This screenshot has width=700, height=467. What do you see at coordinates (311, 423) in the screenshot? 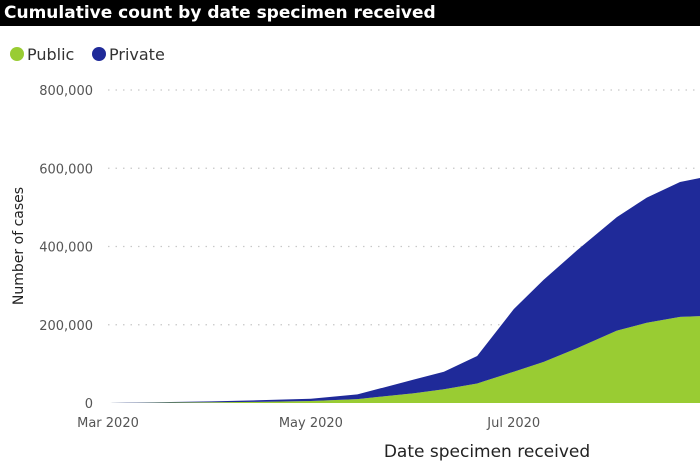
I see `x-tick-label: May 2020` at bounding box center [311, 423].